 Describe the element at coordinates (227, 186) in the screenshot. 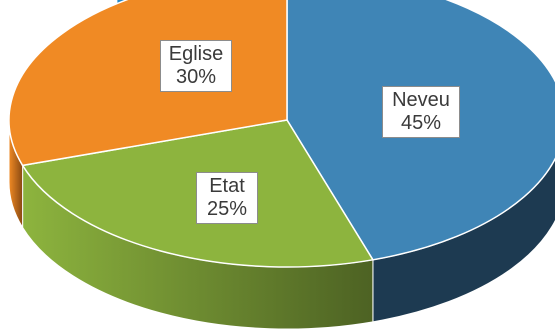

I see `slice-name: Etat` at that location.